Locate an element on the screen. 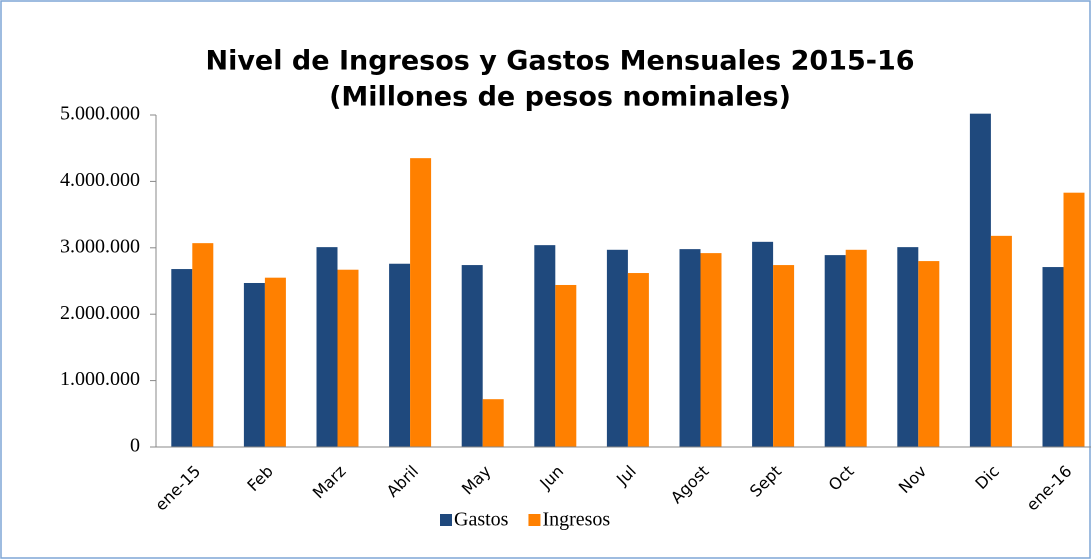 The image size is (1091, 559). chart-subtitle: (Millones de pesos nominales) is located at coordinates (560, 97).